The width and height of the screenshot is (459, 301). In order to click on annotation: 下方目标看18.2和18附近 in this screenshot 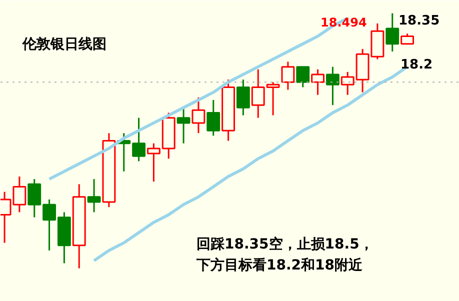, I will do `click(280, 265)`.